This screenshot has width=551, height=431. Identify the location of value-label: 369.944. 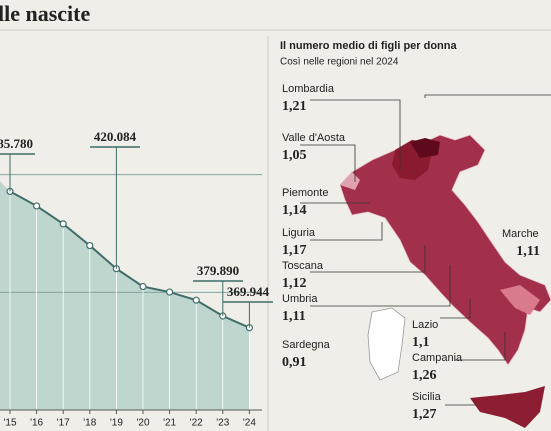
(248, 291).